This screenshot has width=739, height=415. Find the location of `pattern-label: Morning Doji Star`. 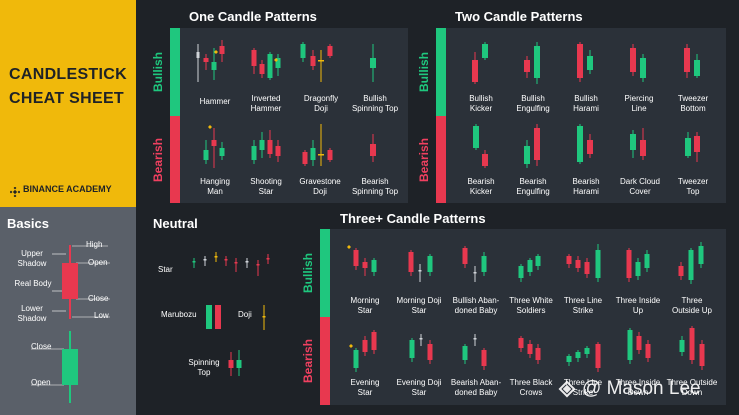

pattern-label: Morning Doji Star is located at coordinates (419, 305).